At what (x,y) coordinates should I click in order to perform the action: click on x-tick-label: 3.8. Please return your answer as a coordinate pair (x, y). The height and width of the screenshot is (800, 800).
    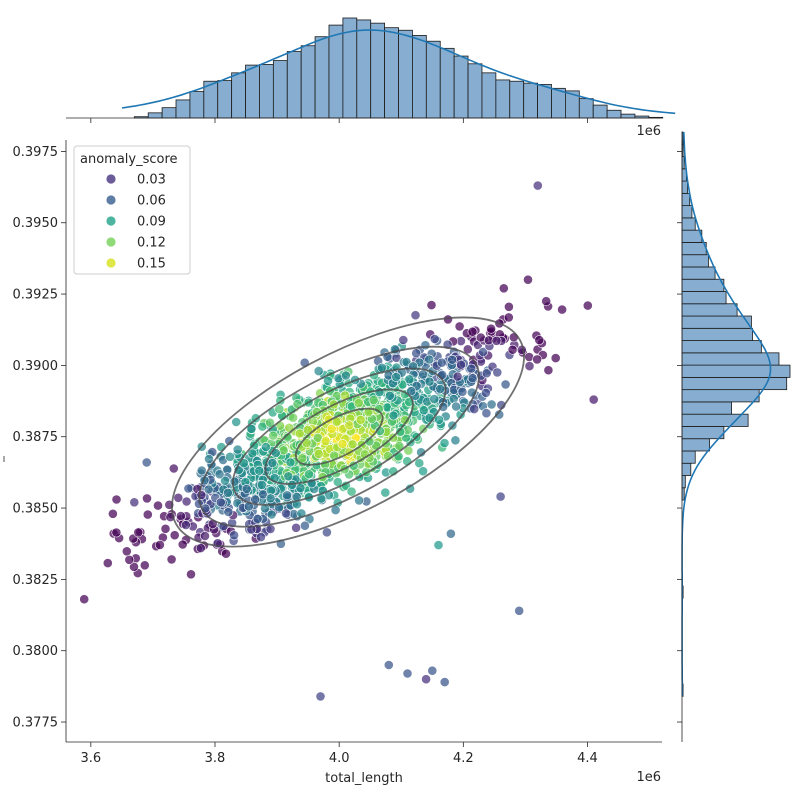
    Looking at the image, I should click on (215, 758).